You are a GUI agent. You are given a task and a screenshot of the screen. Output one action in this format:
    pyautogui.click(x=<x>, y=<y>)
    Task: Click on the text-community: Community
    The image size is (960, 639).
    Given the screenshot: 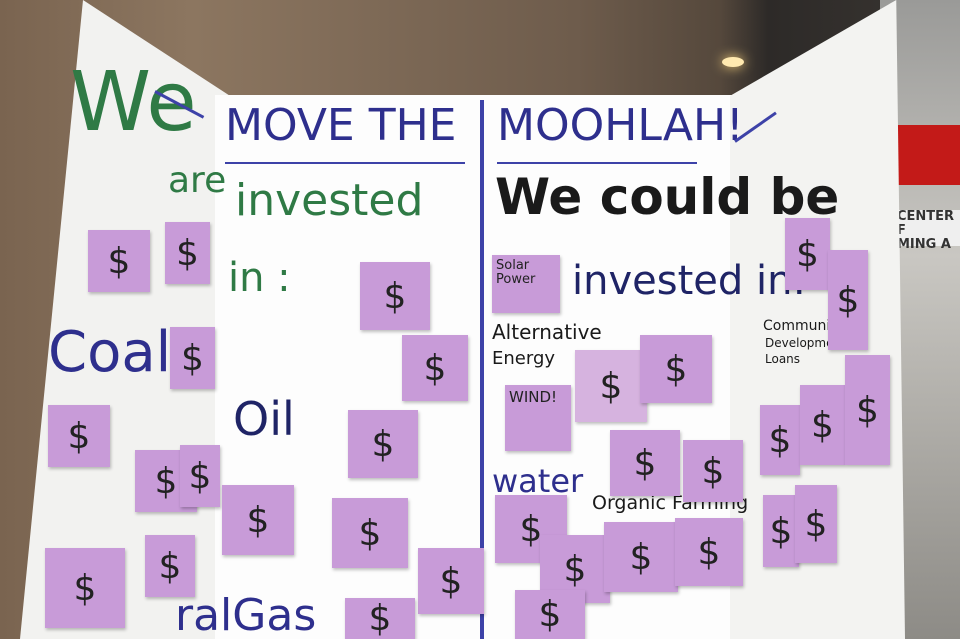 What is the action you would take?
    pyautogui.click(x=804, y=326)
    